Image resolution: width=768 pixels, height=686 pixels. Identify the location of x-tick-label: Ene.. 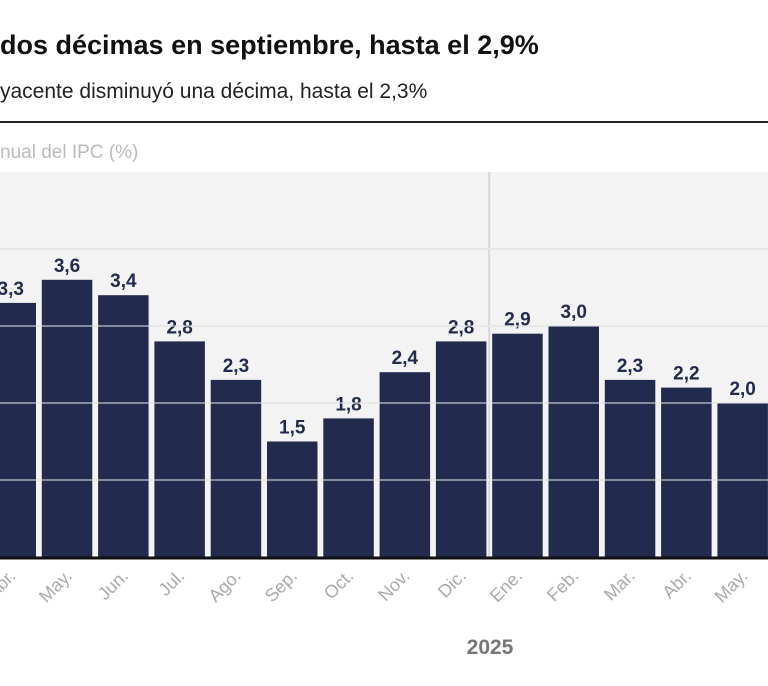
(506, 586).